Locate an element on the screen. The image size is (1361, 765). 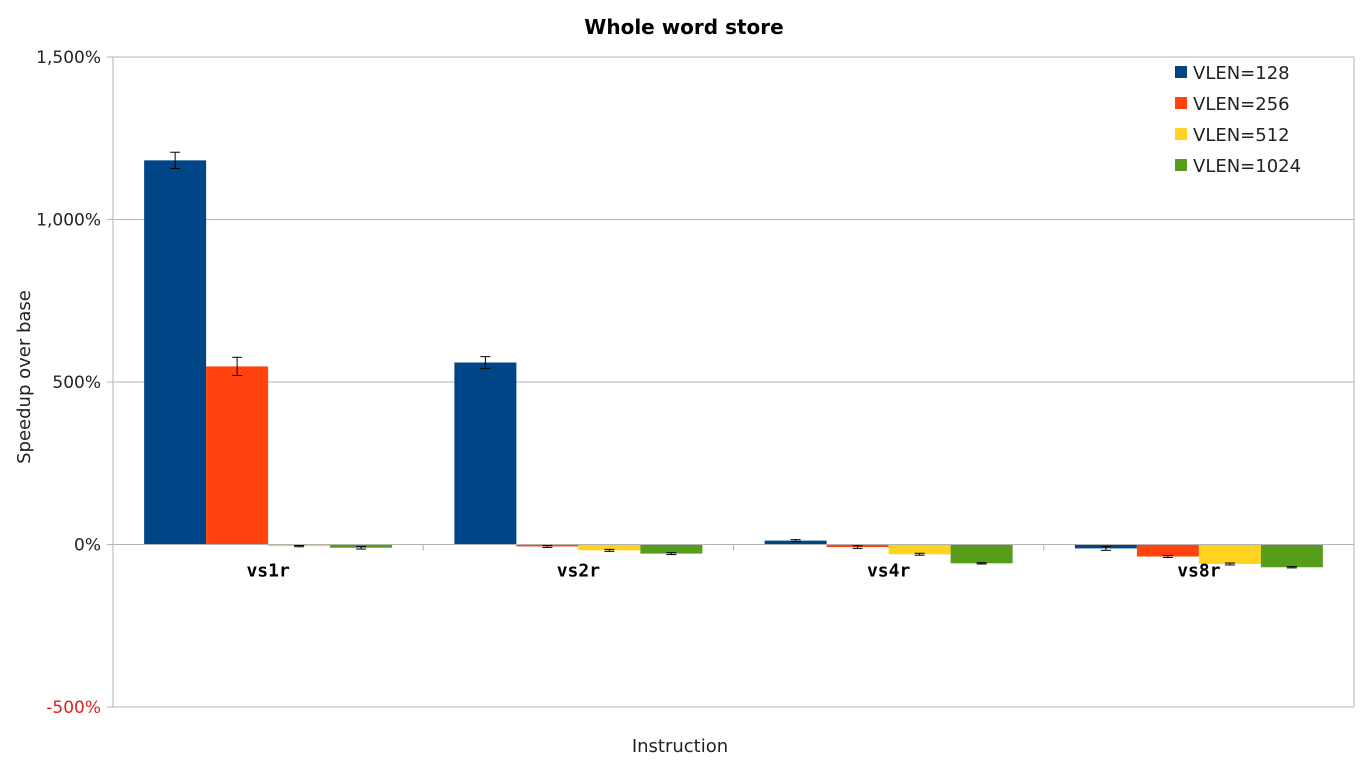
y-tick-label: 1,500% is located at coordinates (68, 58).